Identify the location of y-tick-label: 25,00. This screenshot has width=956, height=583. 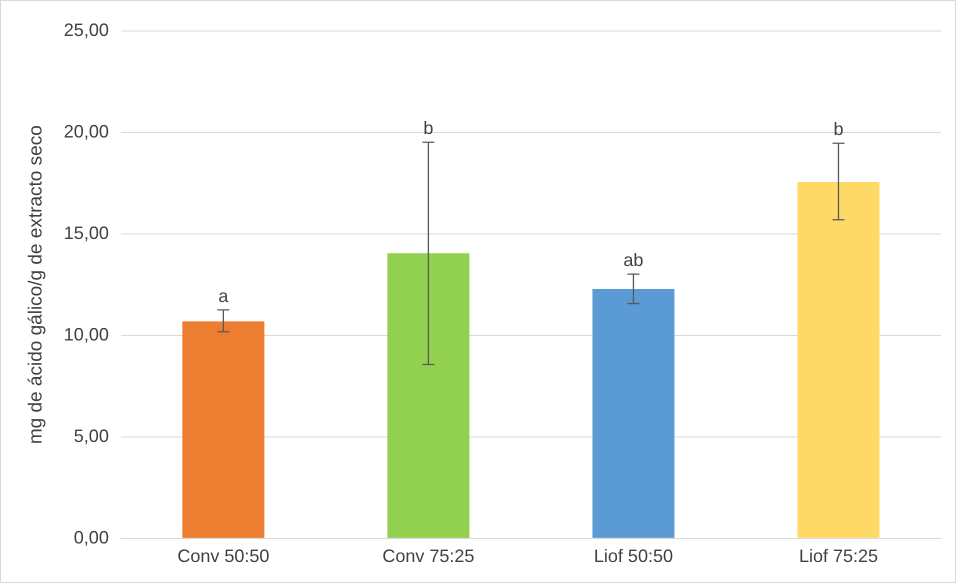
(86, 30).